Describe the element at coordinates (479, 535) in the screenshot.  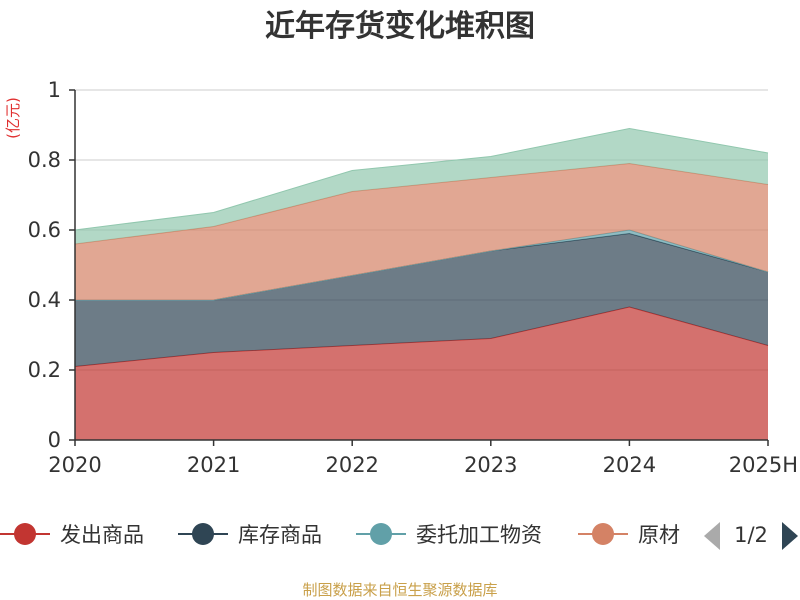
I see `legend-label: 委托加工物资` at that location.